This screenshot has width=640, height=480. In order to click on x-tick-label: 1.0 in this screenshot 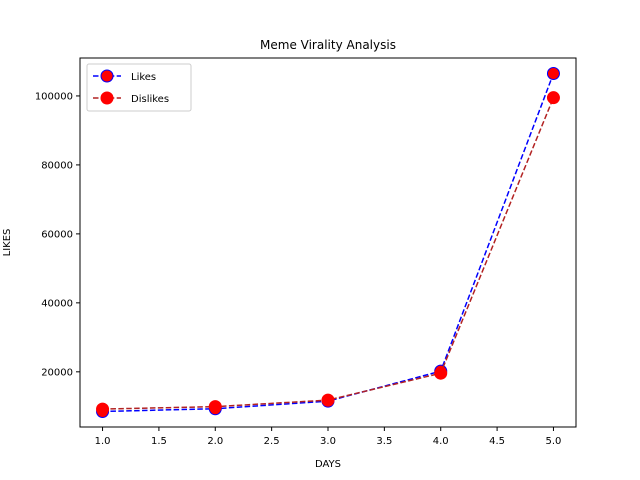, I will do `click(103, 441)`.